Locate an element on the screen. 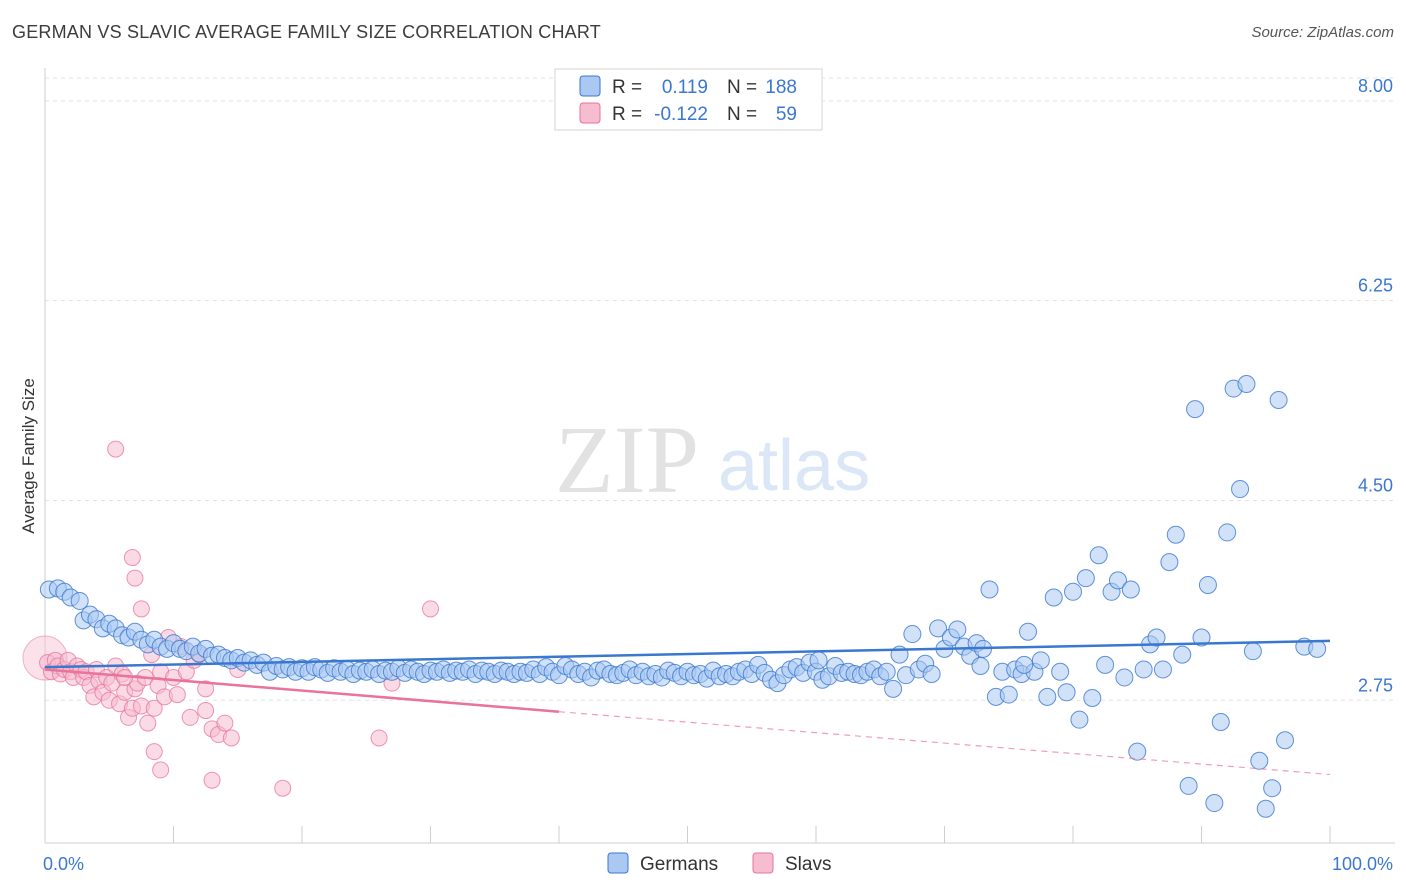 The width and height of the screenshot is (1406, 892). legend-germans-r-label: R = is located at coordinates (627, 87).